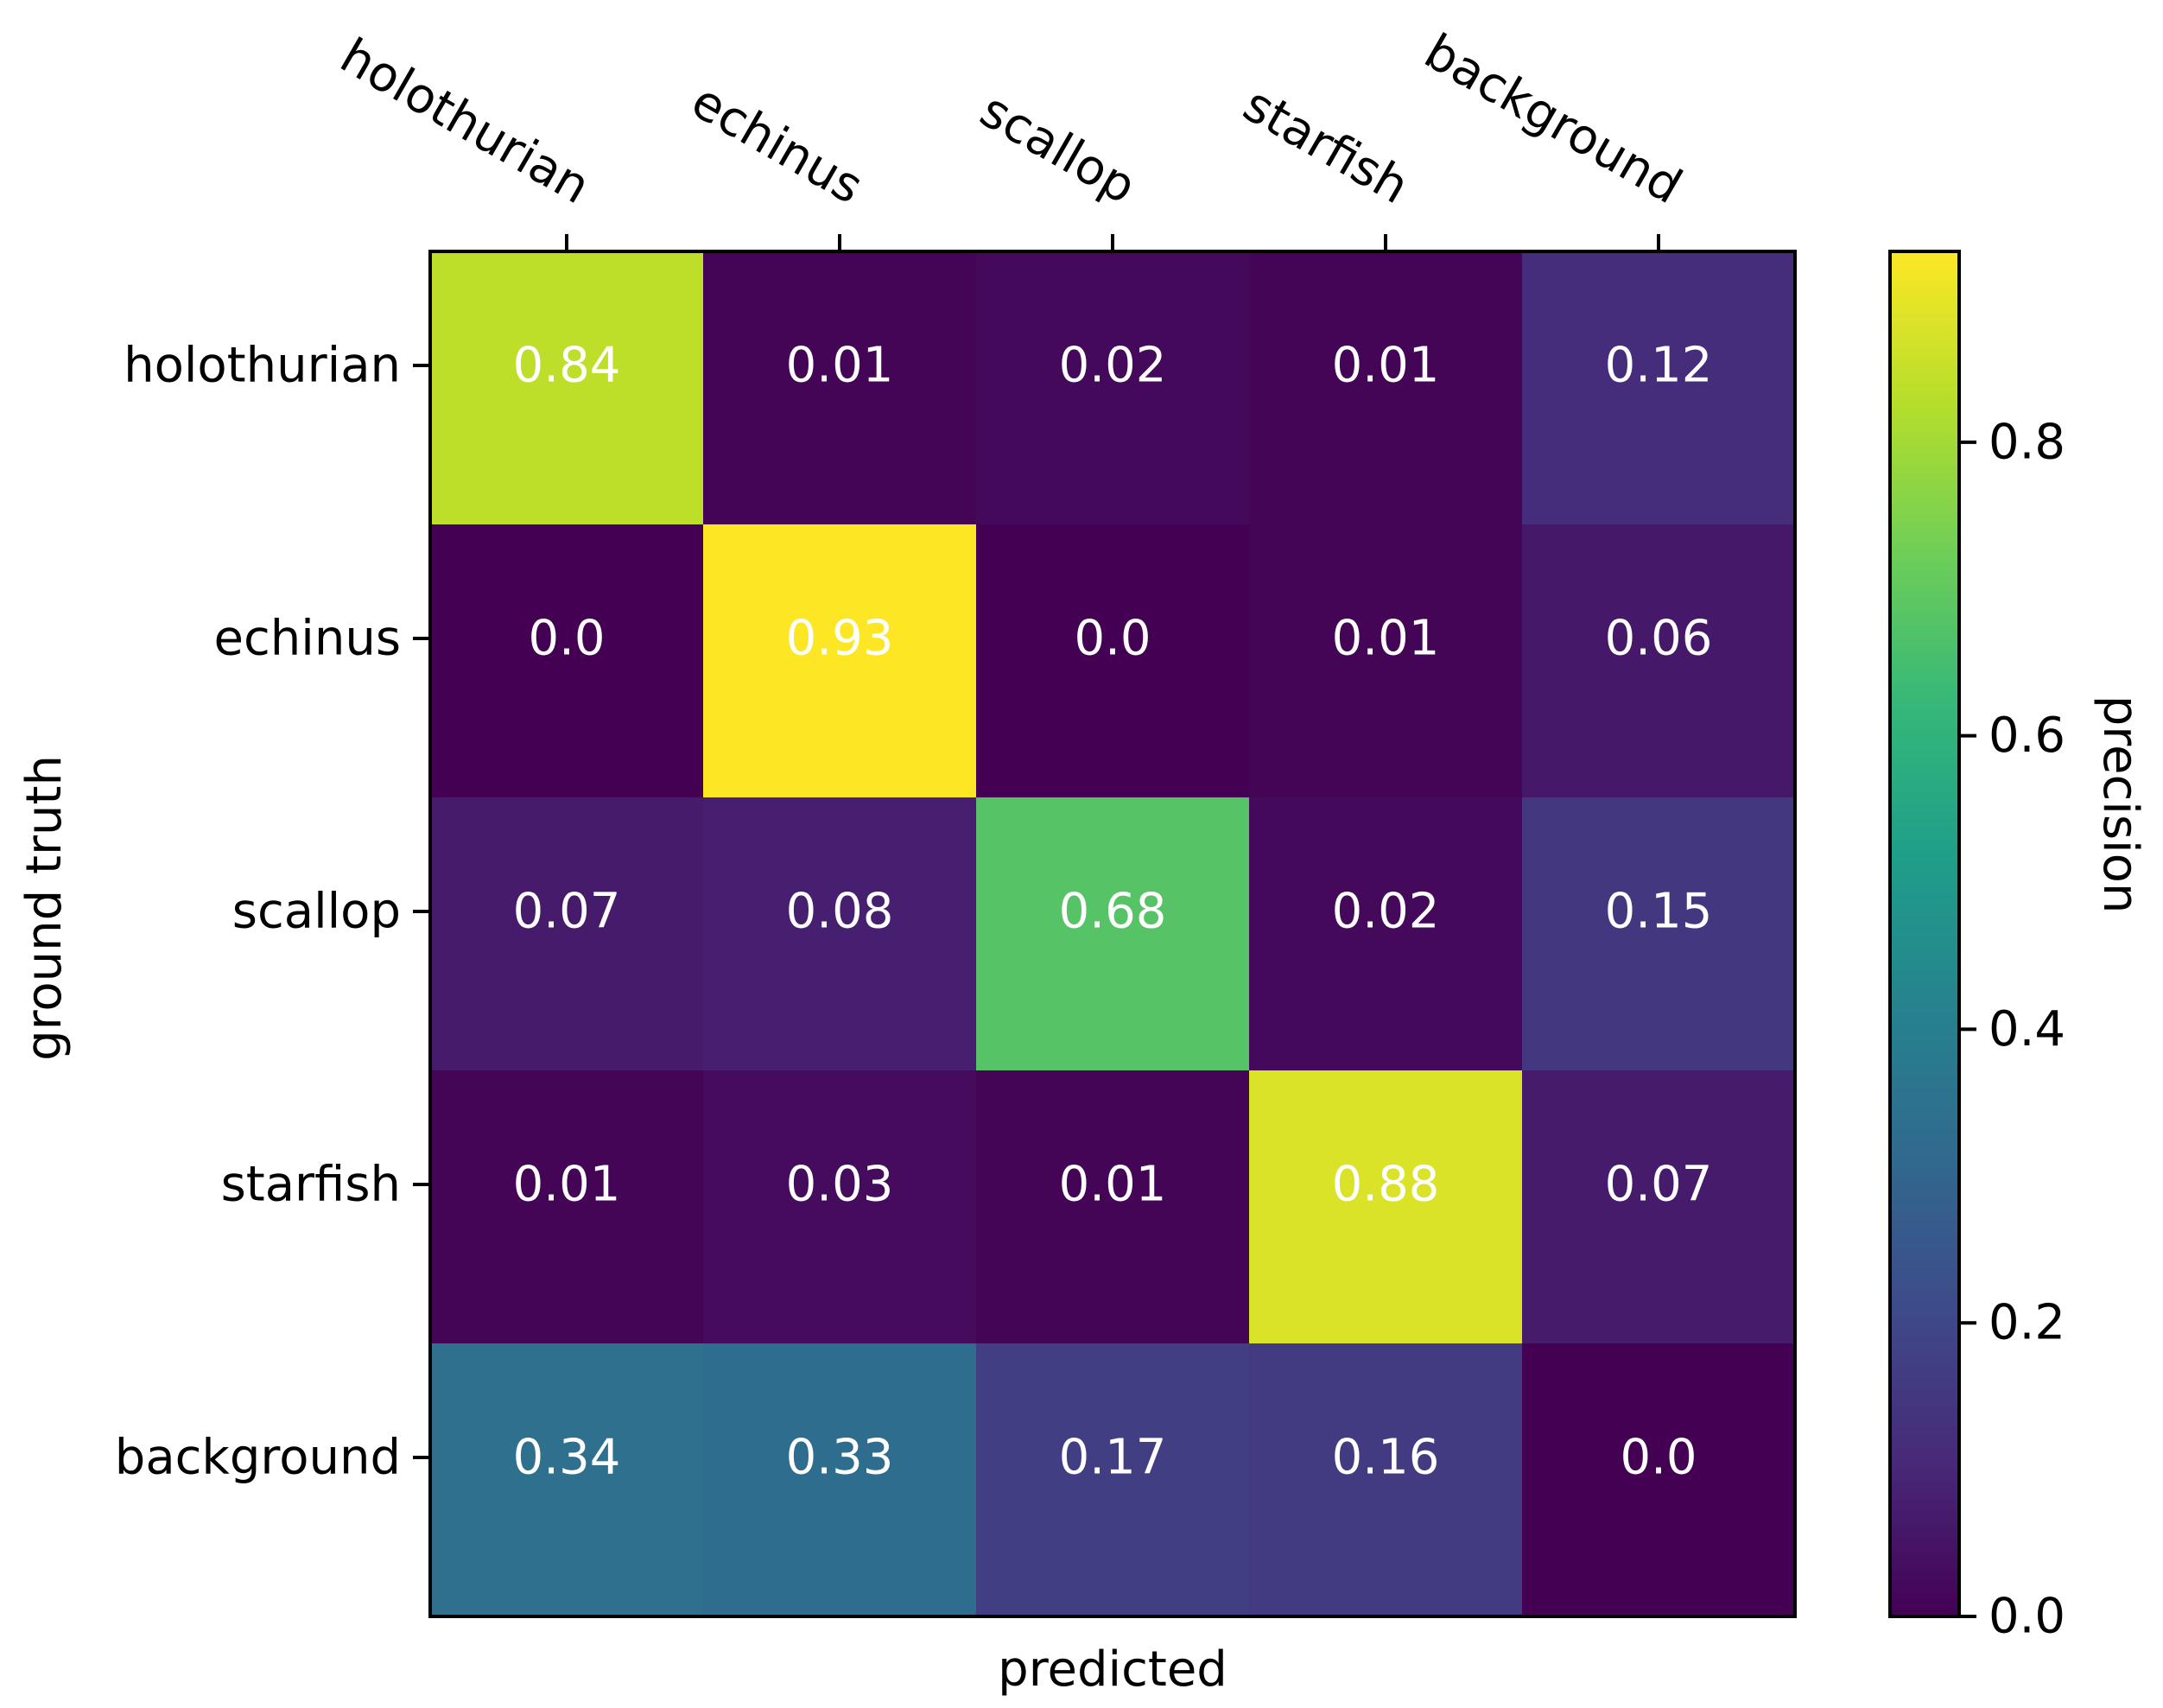  What do you see at coordinates (258, 1458) in the screenshot?
I see `y-tick-label: background` at bounding box center [258, 1458].